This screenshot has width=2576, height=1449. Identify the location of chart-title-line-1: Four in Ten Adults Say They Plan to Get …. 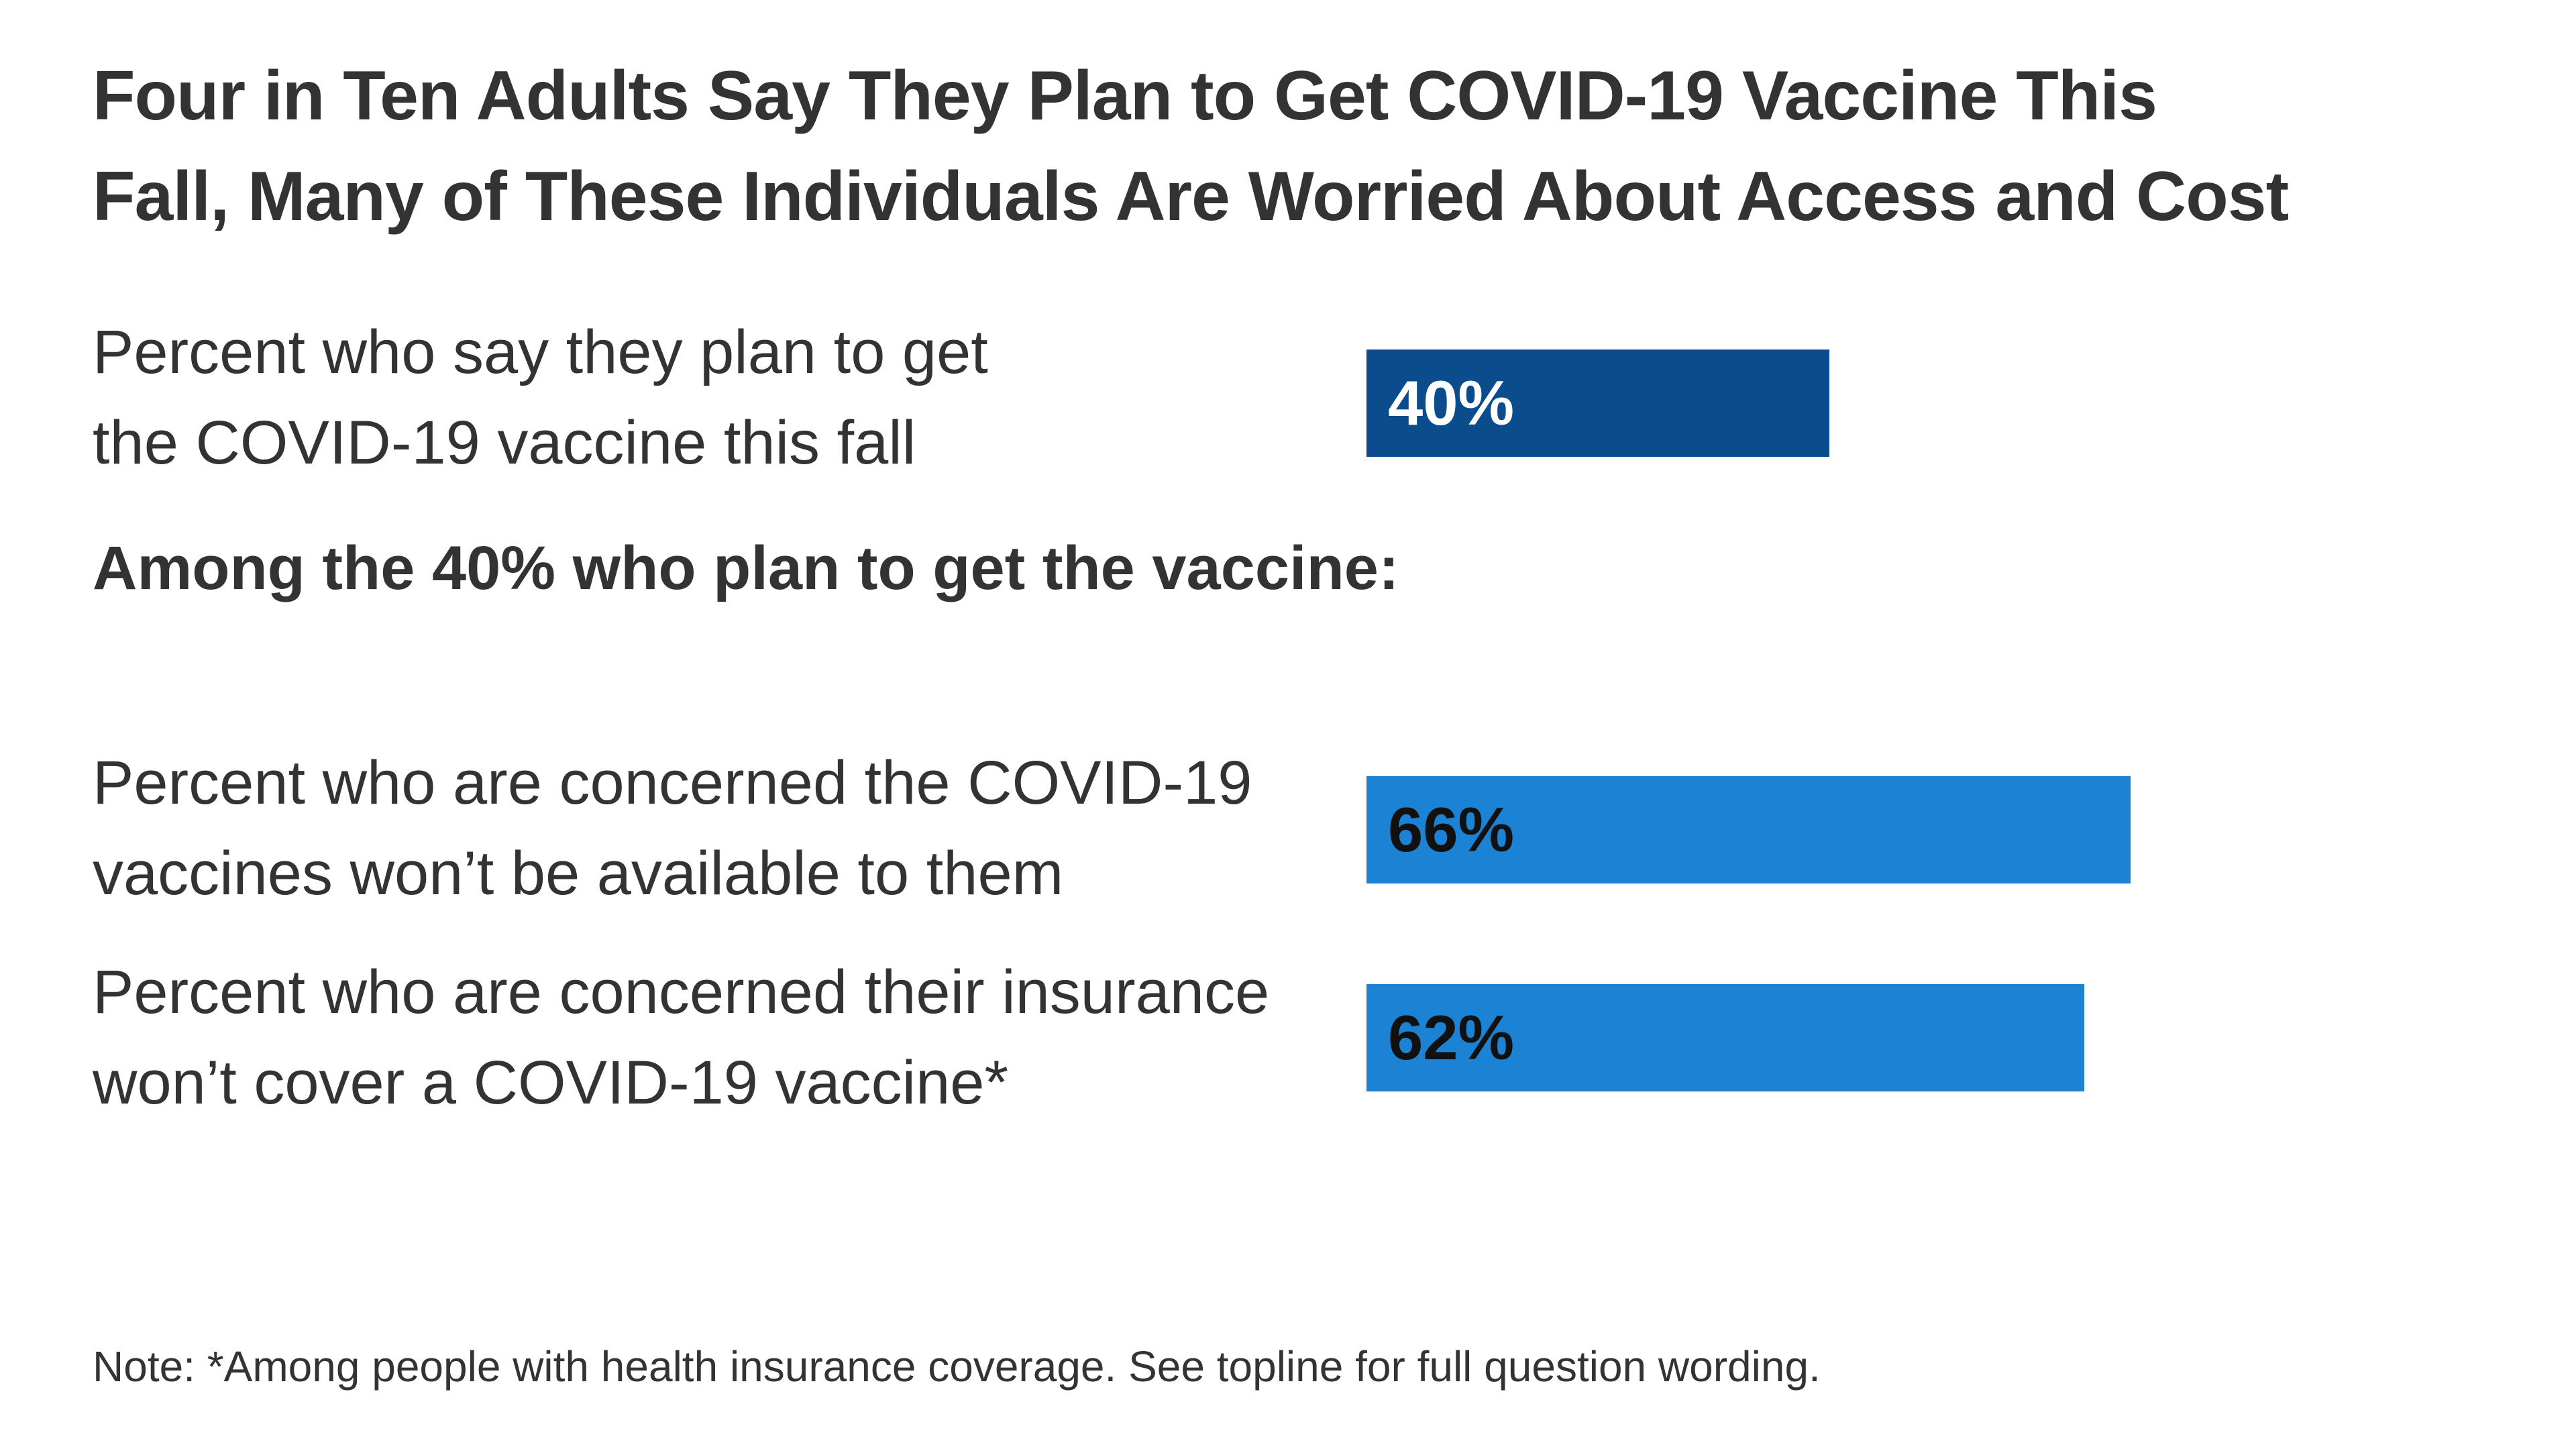
(1125, 96).